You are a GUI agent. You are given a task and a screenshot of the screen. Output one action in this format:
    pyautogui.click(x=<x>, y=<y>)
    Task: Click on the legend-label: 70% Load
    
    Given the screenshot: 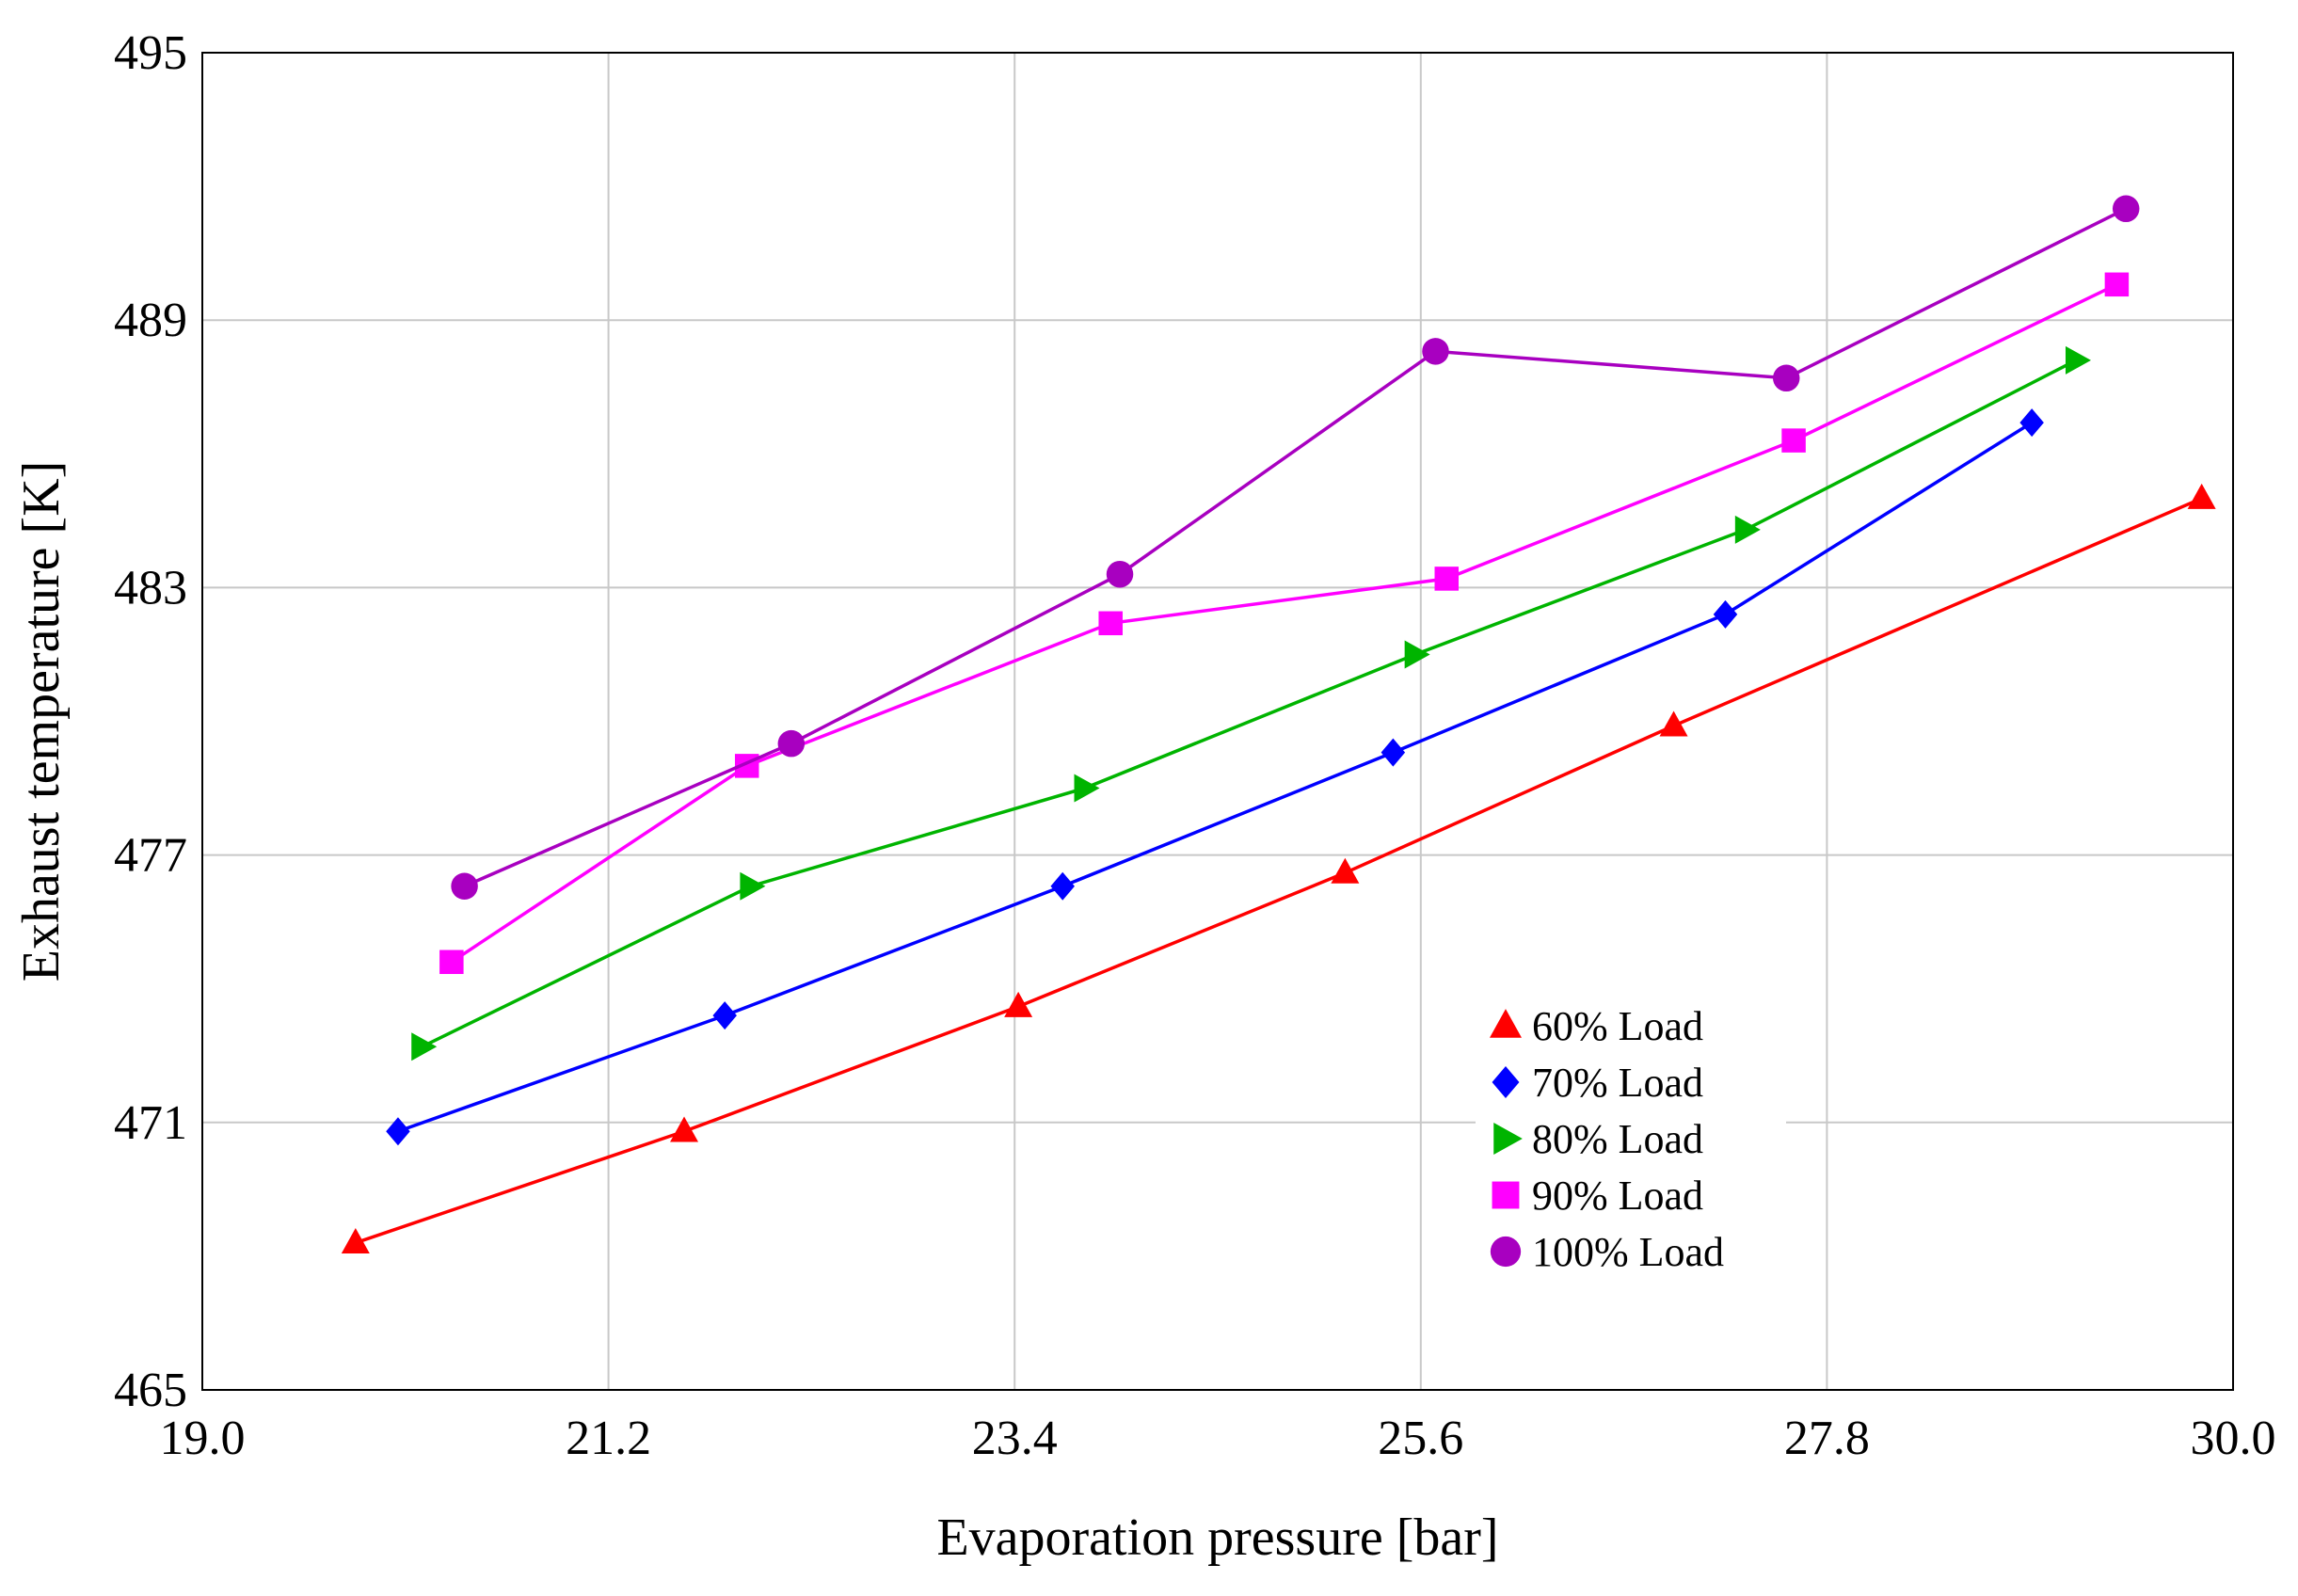 What is the action you would take?
    pyautogui.click(x=1618, y=1083)
    